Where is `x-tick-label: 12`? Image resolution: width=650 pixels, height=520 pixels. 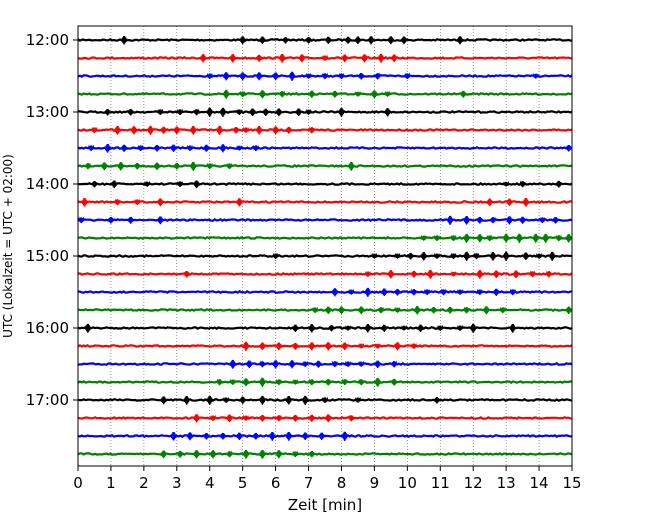
x-tick-label: 12 is located at coordinates (473, 483).